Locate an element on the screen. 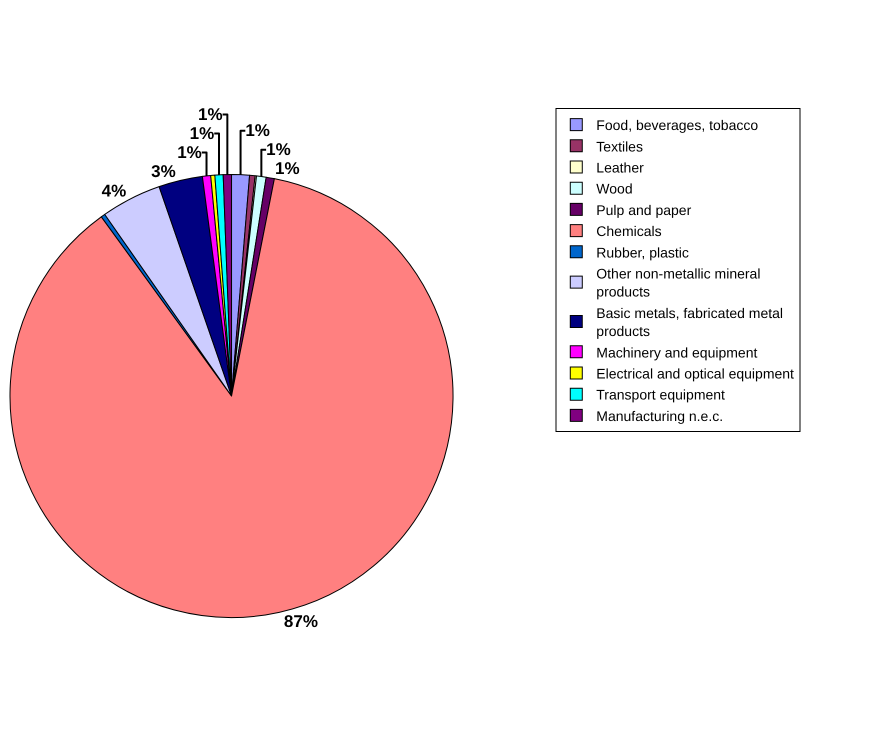 The width and height of the screenshot is (872, 735). data-label: 87% is located at coordinates (301, 621).